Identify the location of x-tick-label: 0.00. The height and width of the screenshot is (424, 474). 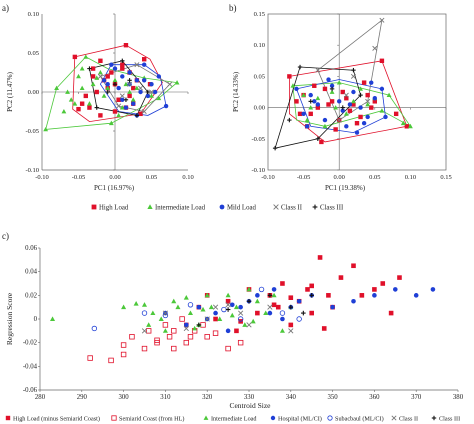
(114, 177).